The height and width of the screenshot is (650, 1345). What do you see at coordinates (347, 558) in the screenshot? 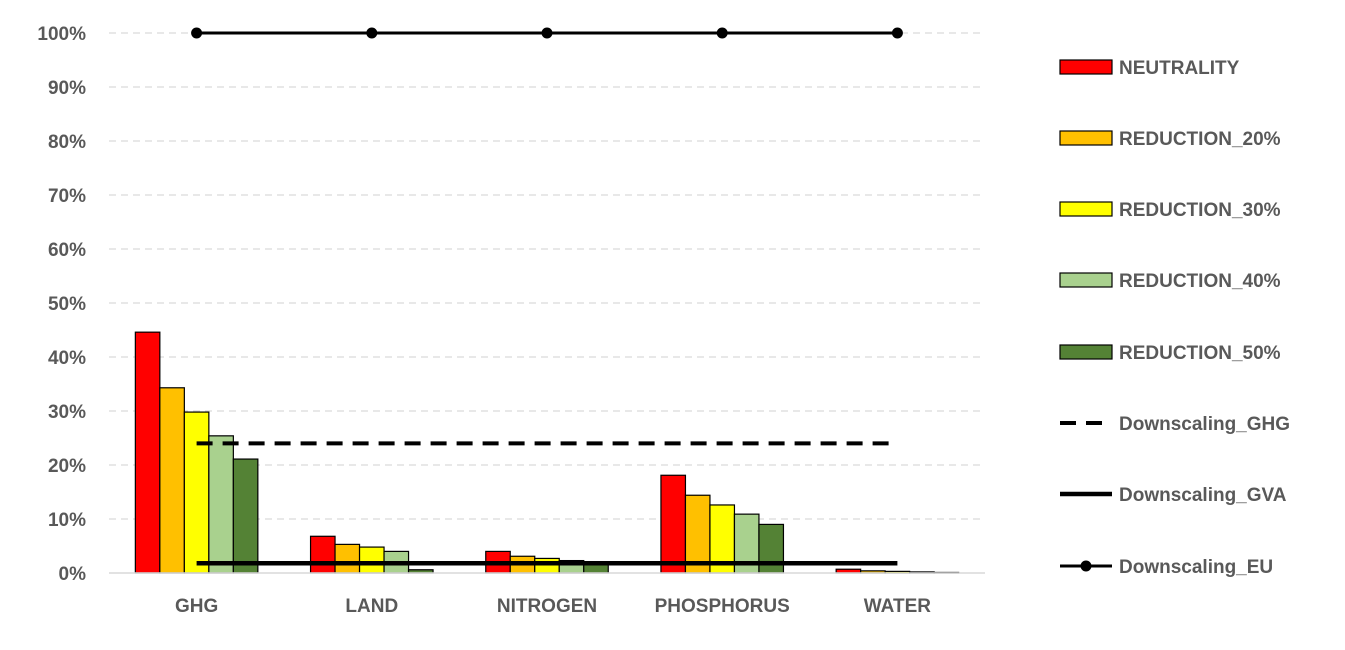
I see `bar-reduction-20--land` at bounding box center [347, 558].